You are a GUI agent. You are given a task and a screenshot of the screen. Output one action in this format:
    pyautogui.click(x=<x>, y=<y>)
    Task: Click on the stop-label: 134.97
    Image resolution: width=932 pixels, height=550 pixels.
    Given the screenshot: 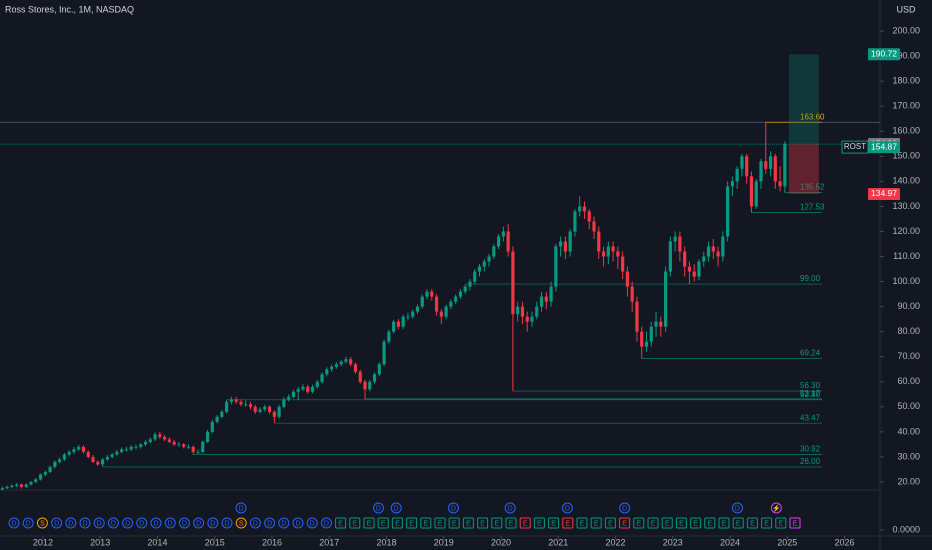 What is the action you would take?
    pyautogui.click(x=884, y=193)
    